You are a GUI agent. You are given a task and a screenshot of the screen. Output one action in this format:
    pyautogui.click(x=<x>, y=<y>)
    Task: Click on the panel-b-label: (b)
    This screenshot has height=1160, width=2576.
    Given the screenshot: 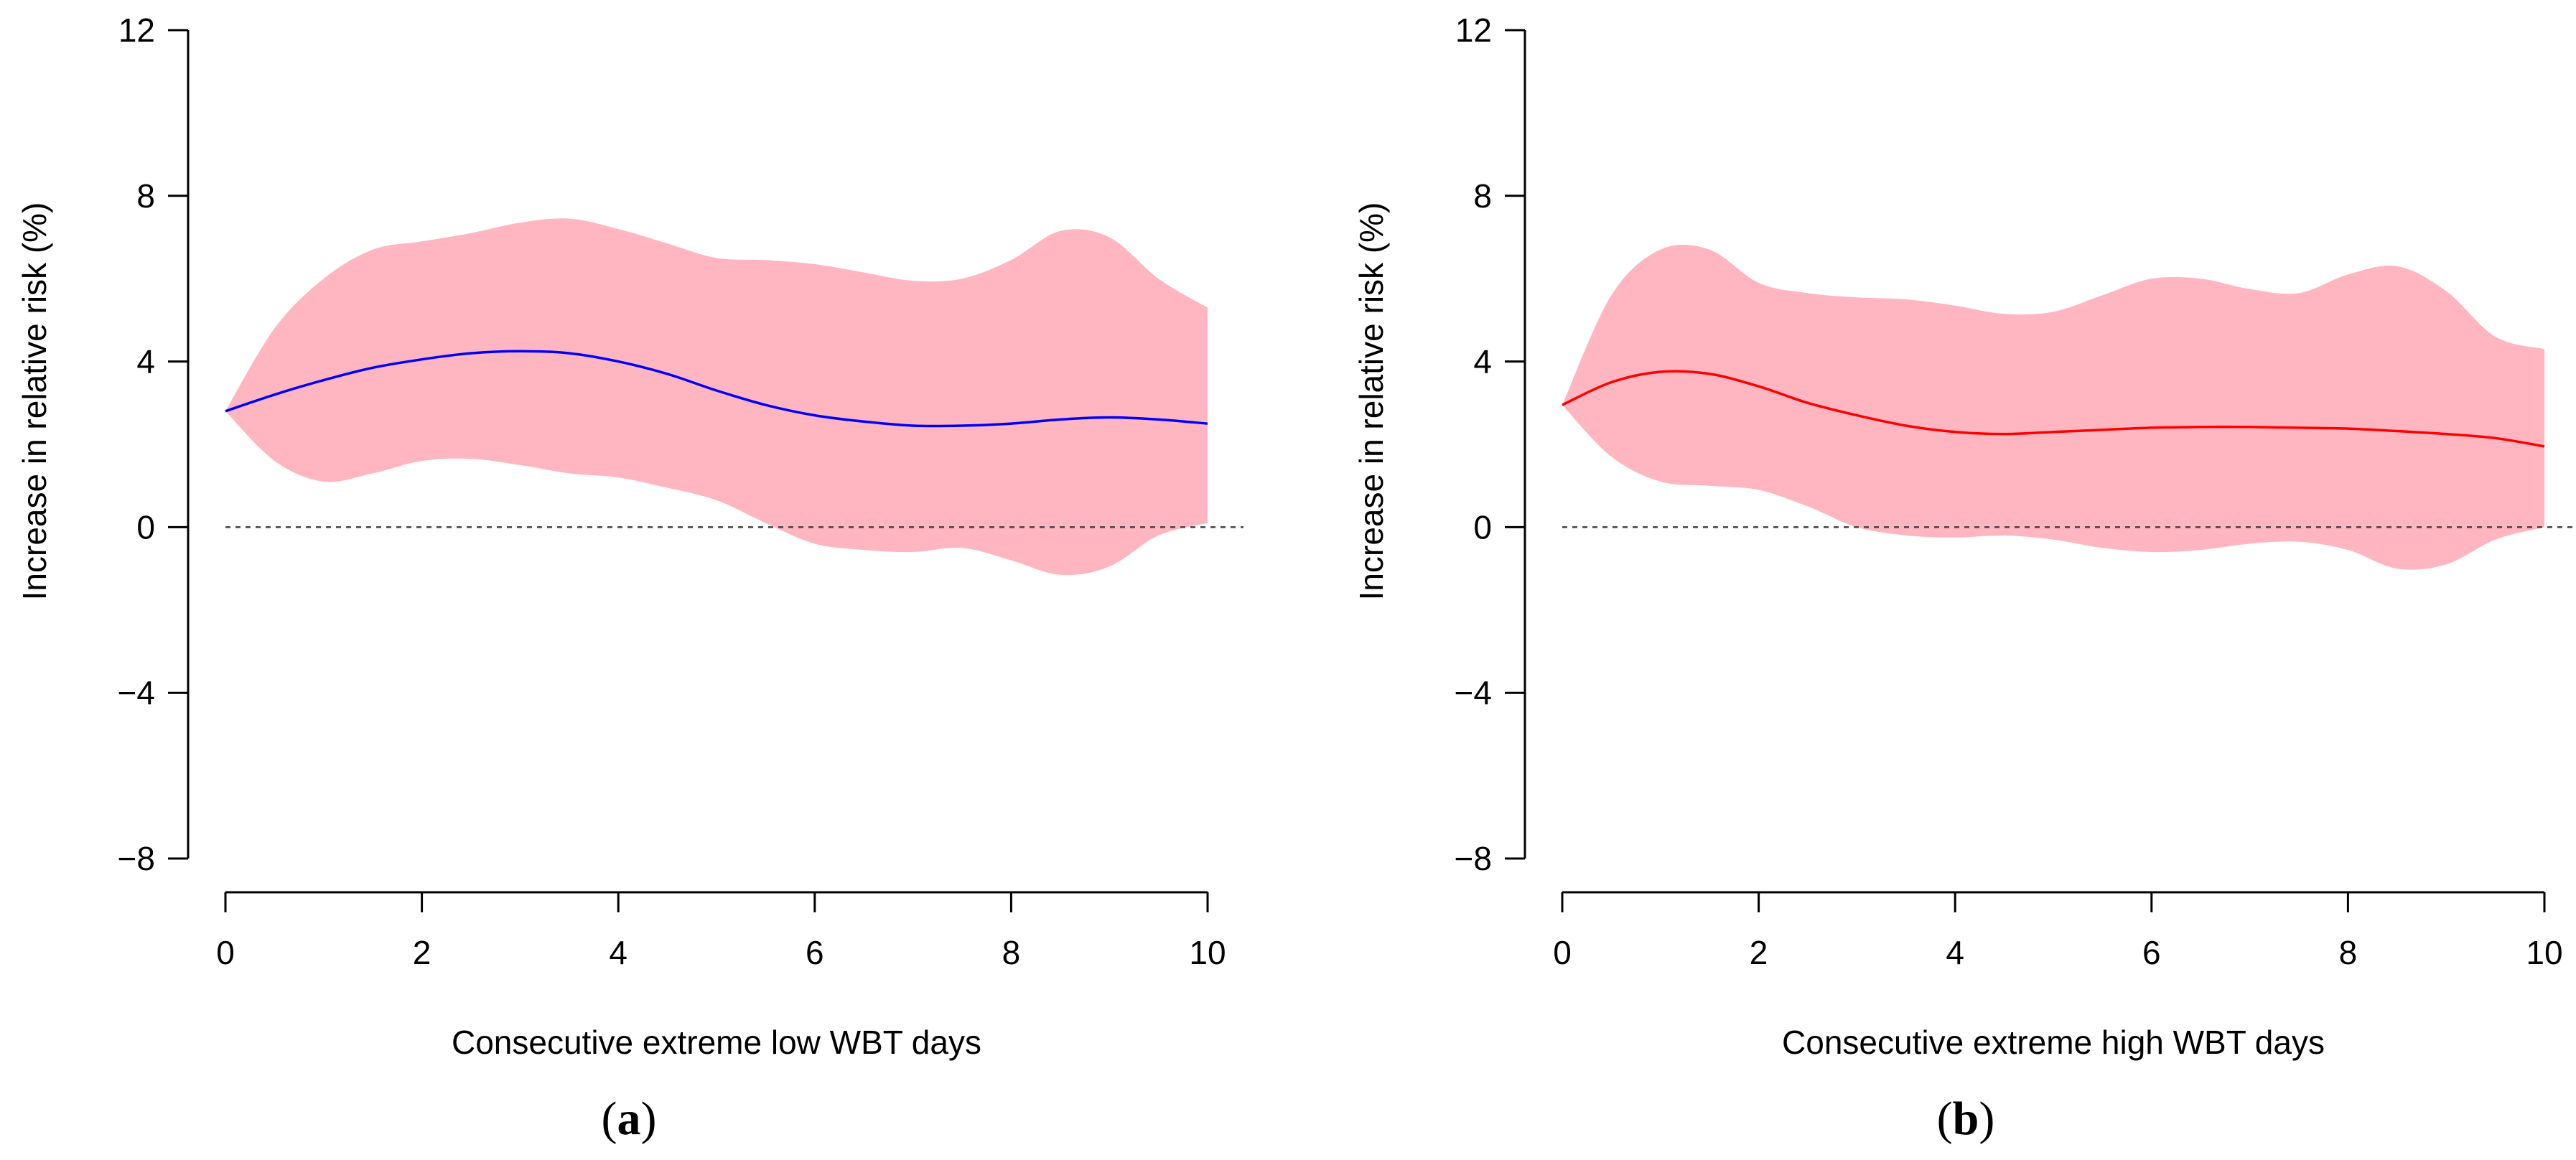 What is the action you would take?
    pyautogui.click(x=1966, y=1119)
    